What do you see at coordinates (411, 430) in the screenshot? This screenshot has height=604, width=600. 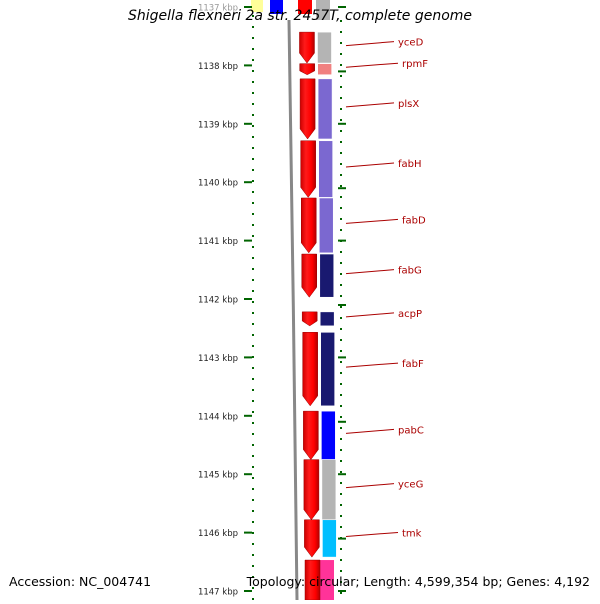 I see `gene-label: pabC` at bounding box center [411, 430].